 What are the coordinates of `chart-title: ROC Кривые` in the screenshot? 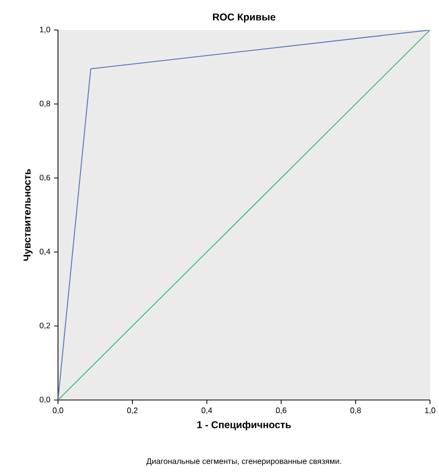 It's located at (244, 17).